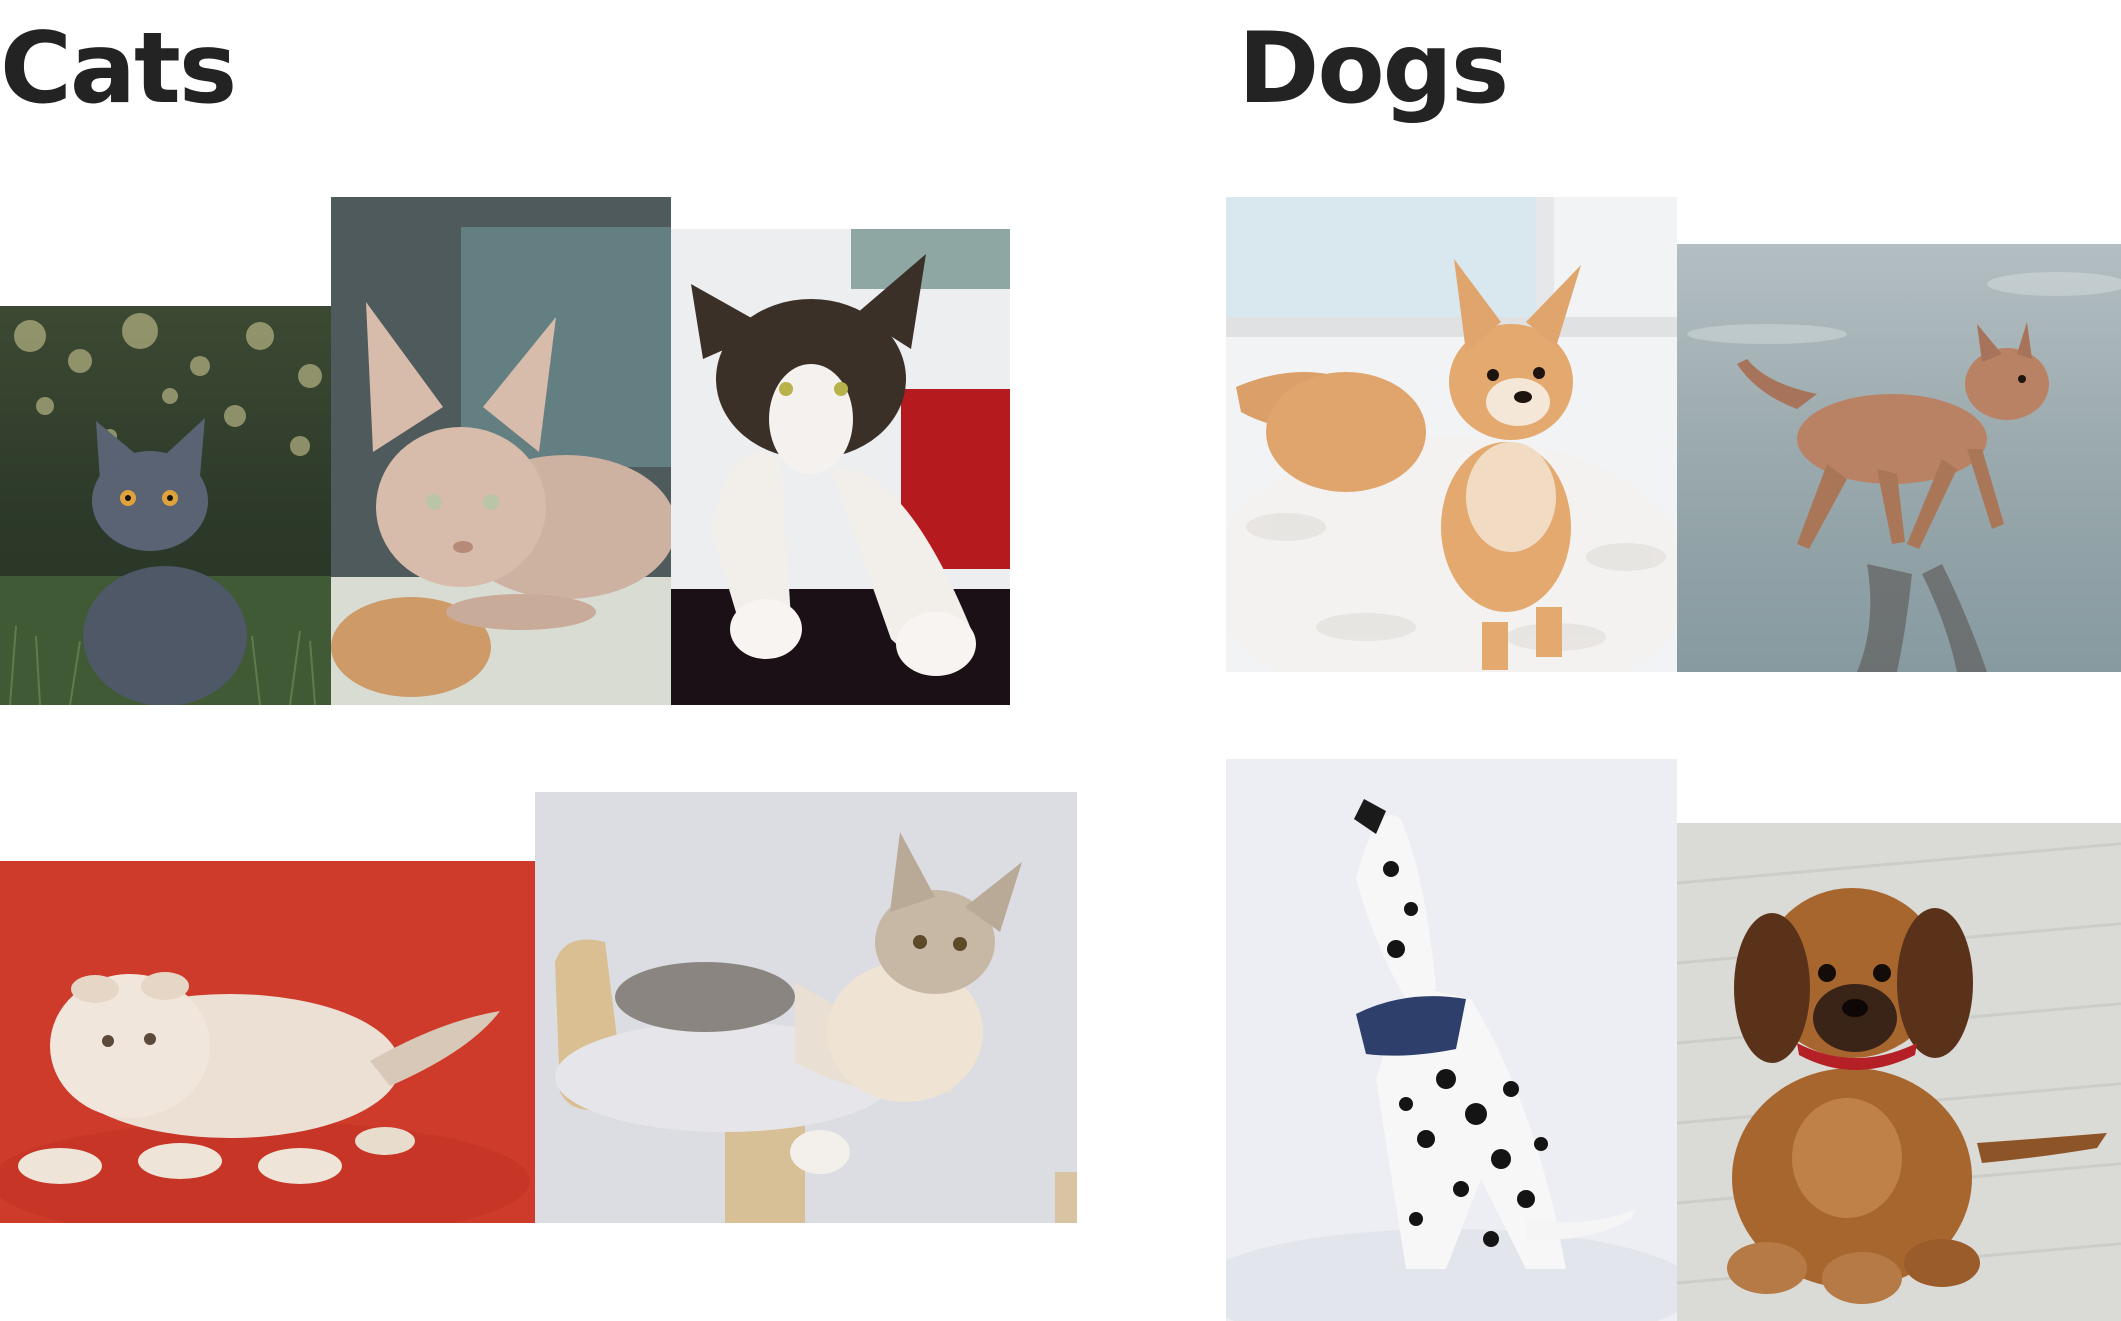  I want to click on cat-photo-tabby-stretching, so click(840, 467).